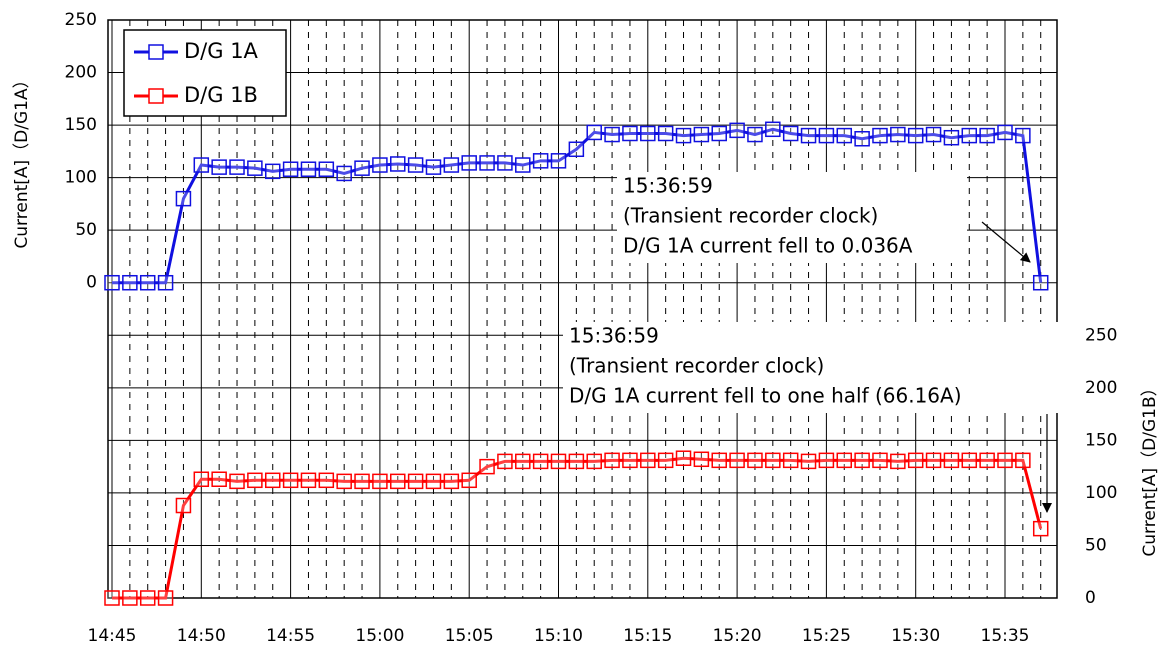  What do you see at coordinates (768, 246) in the screenshot?
I see `annotation-text: D/G 1A current fell to 0.036A` at bounding box center [768, 246].